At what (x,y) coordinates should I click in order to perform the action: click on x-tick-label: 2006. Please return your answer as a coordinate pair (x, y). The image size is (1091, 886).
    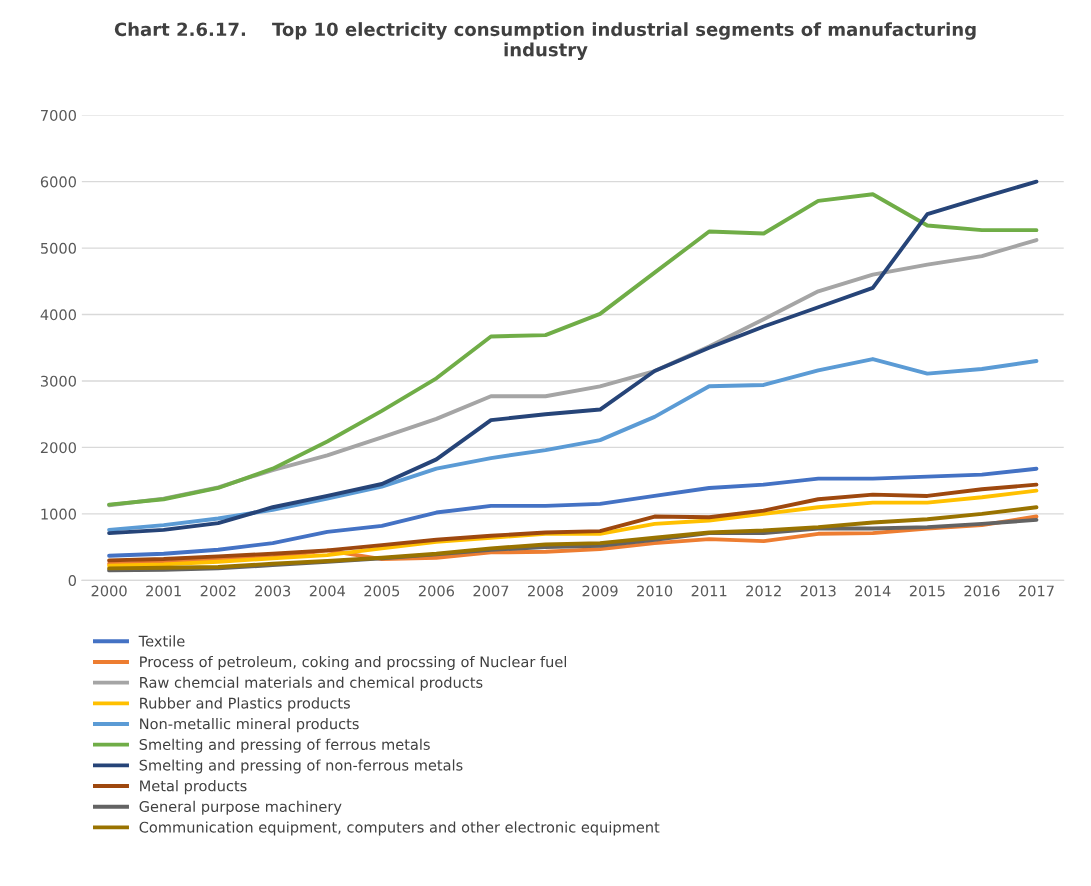
    Looking at the image, I should click on (436, 591).